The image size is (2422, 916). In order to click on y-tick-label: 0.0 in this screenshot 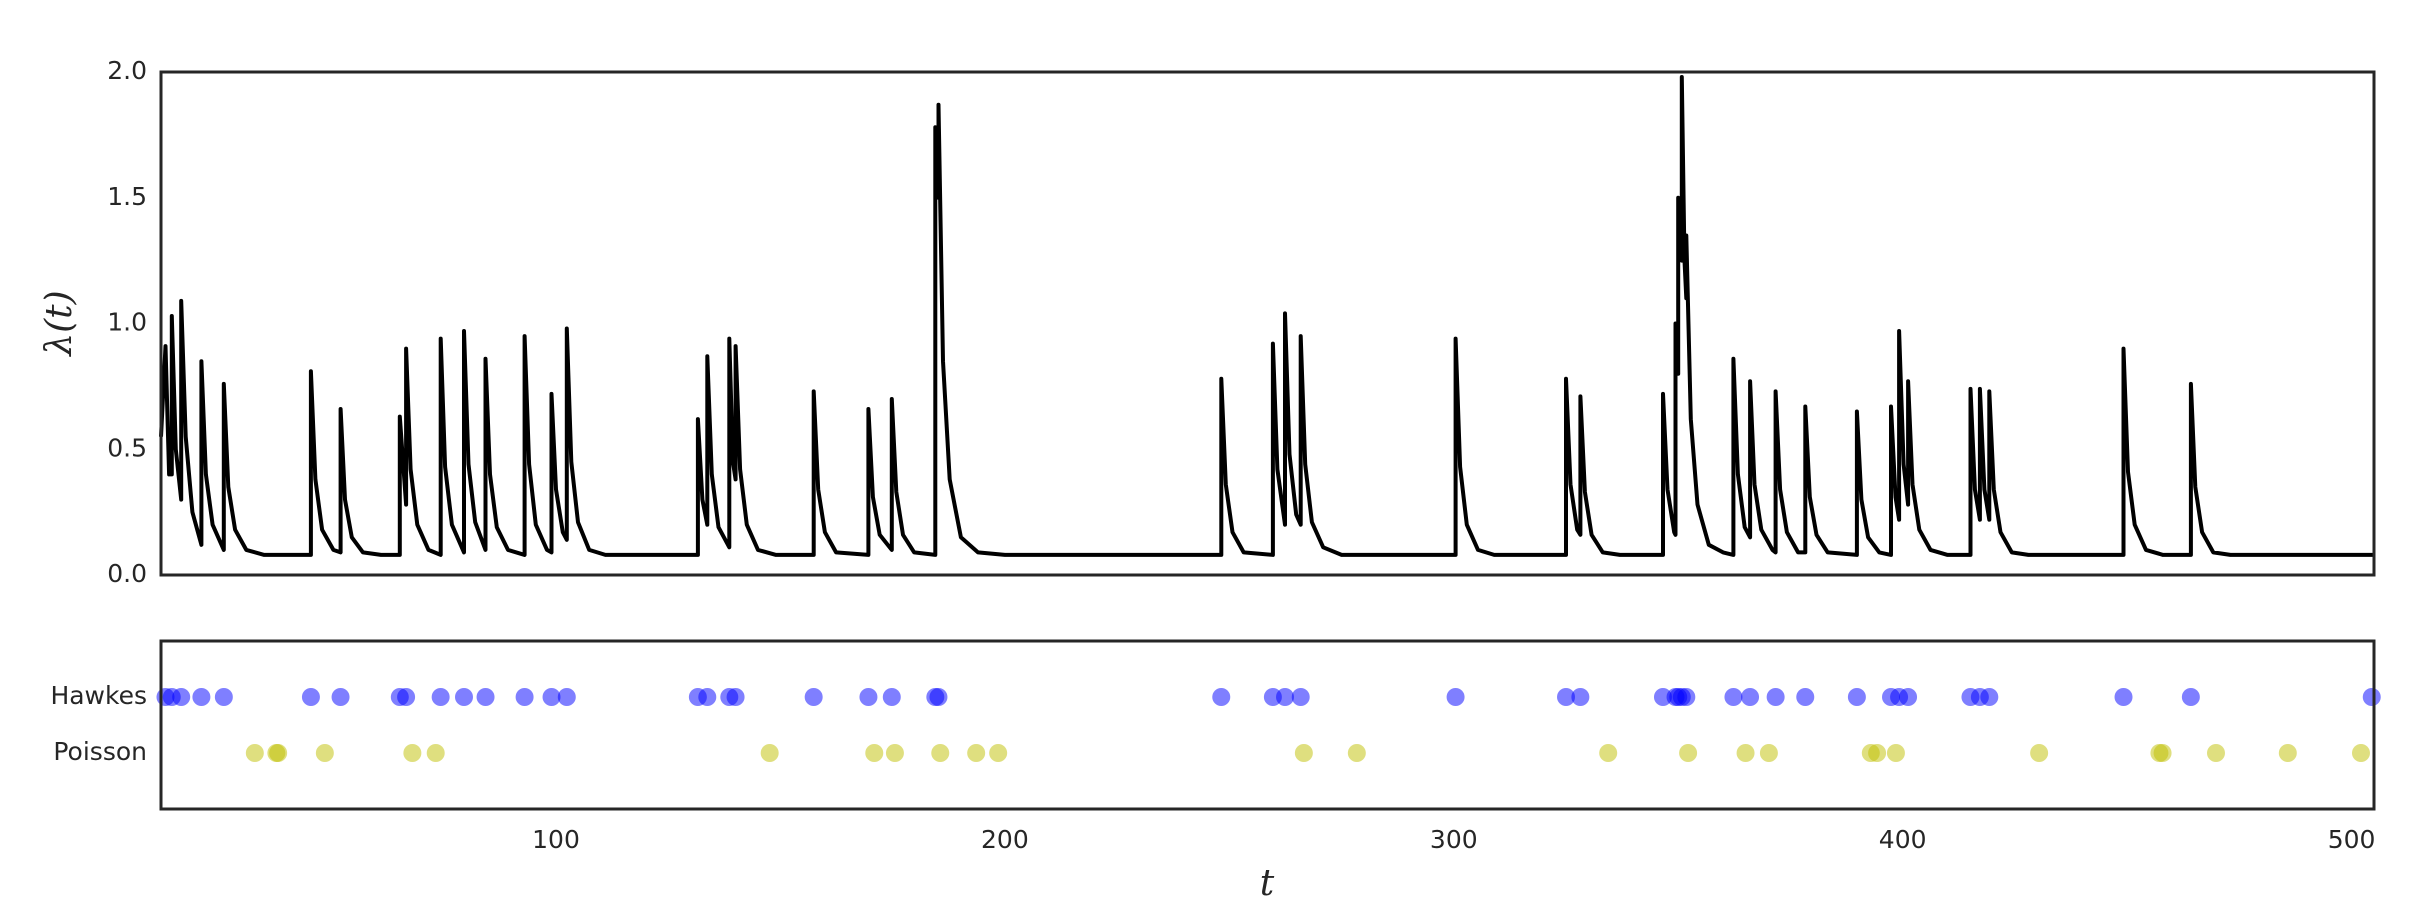, I will do `click(127, 573)`.